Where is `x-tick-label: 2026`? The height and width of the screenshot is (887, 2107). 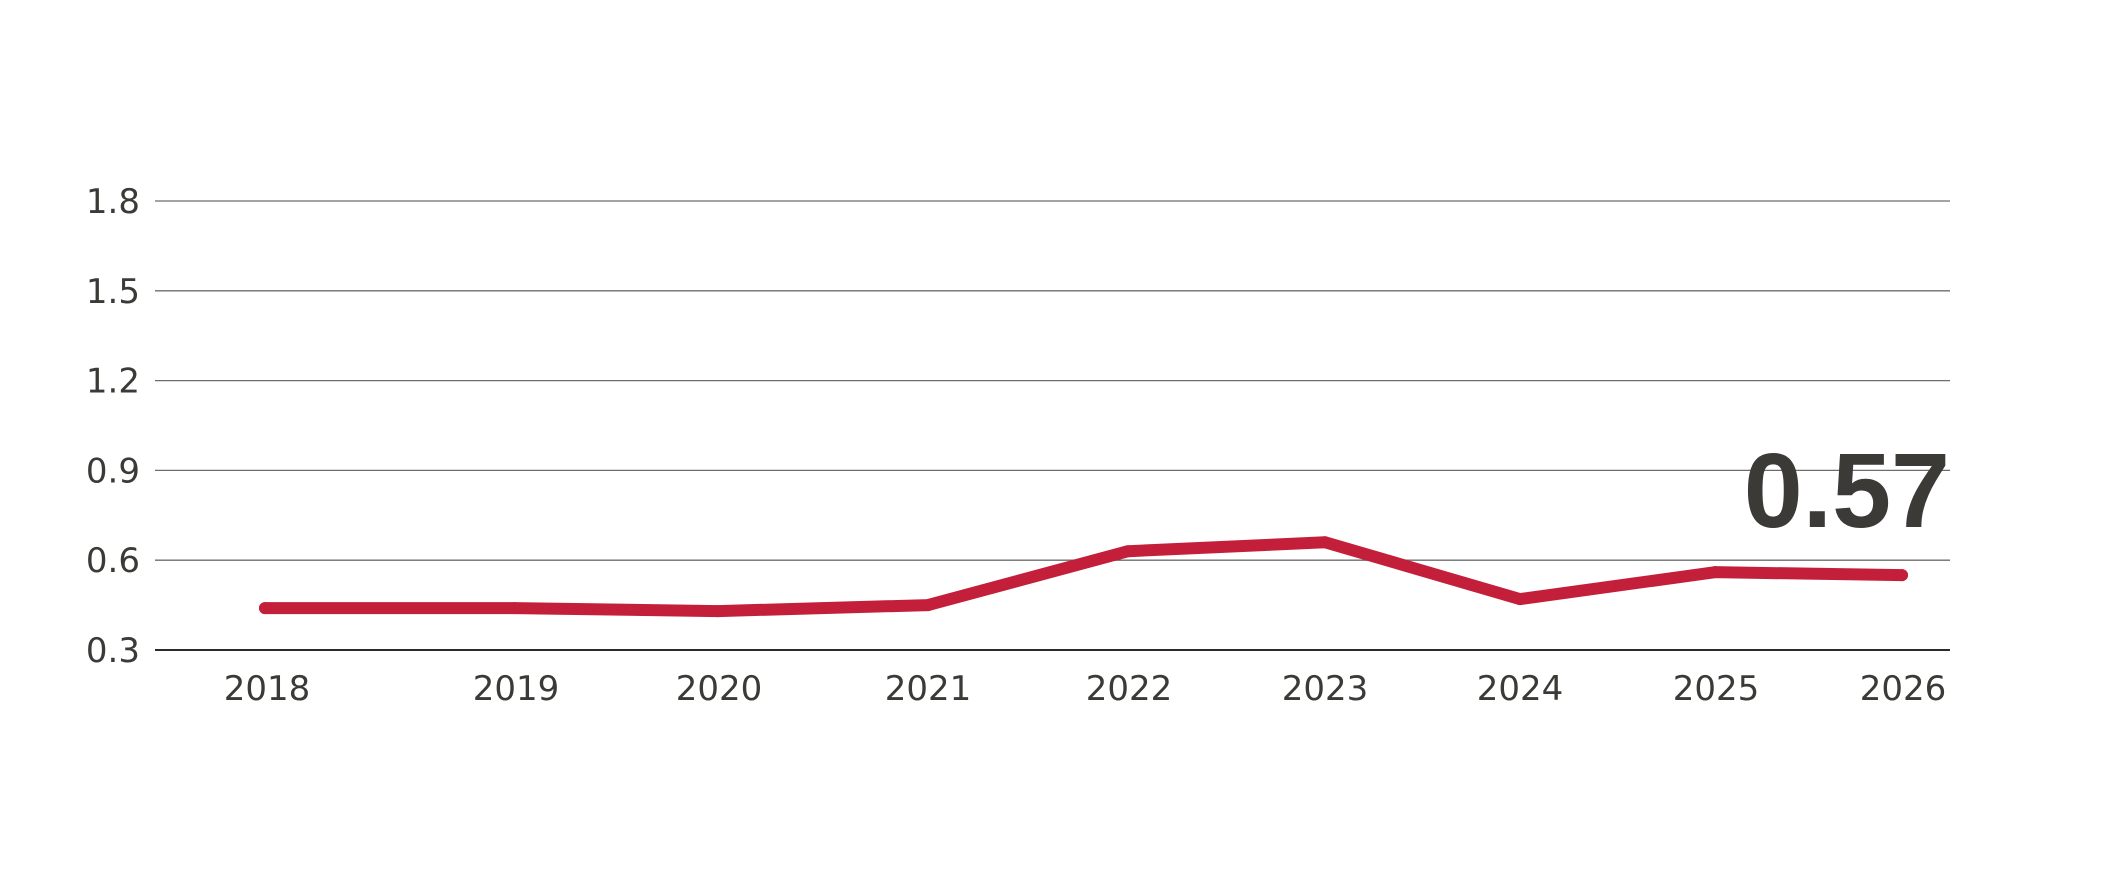 x-tick-label: 2026 is located at coordinates (1903, 689).